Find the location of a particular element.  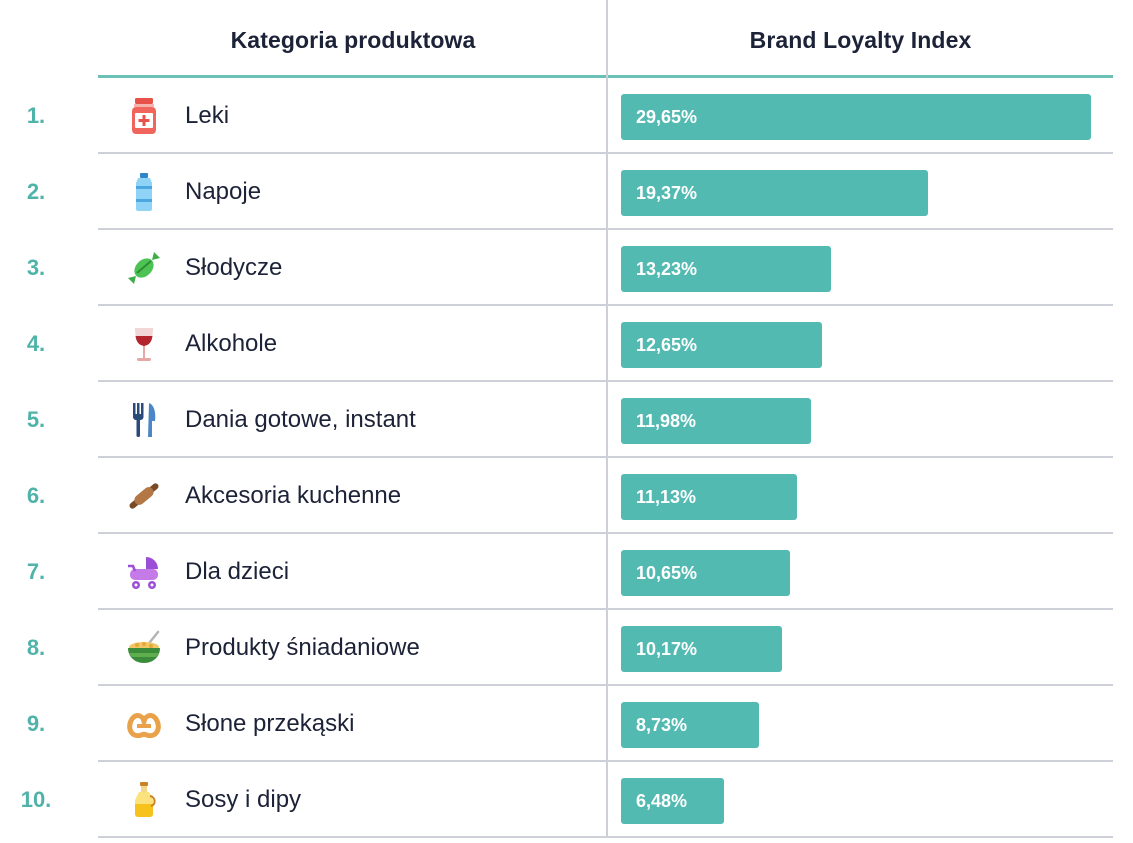

table-row: 1. Leki 29,65% is located at coordinates (566, 116).